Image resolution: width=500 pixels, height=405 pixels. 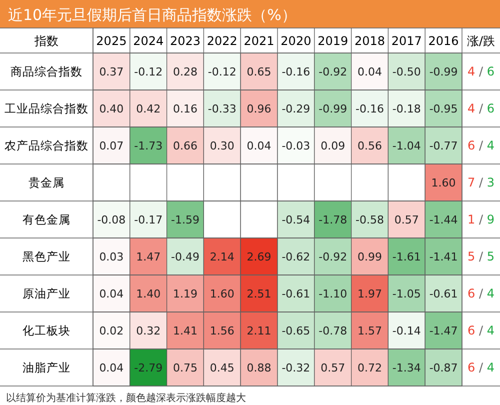 I want to click on data-label: -1.34, so click(x=406, y=368).